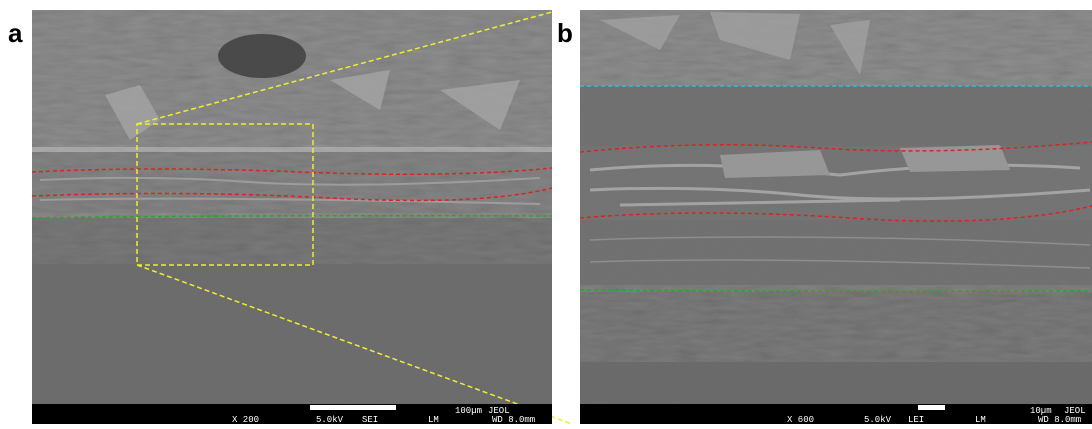  Describe the element at coordinates (370, 419) in the screenshot. I see `detector: SEI` at that location.